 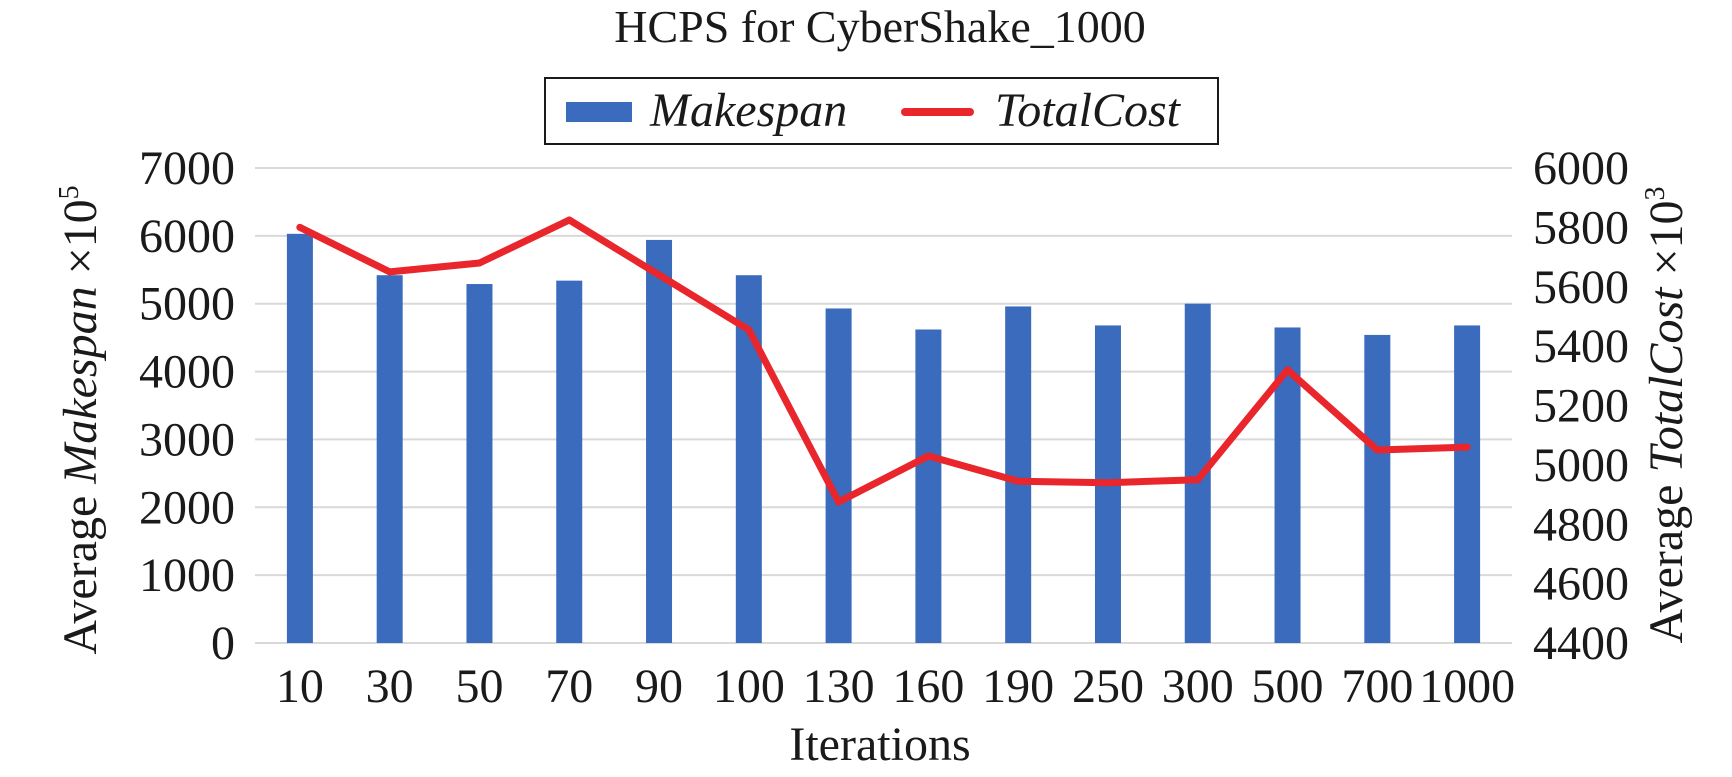 I want to click on left-axis-label-prefix: Average, so click(x=80, y=569).